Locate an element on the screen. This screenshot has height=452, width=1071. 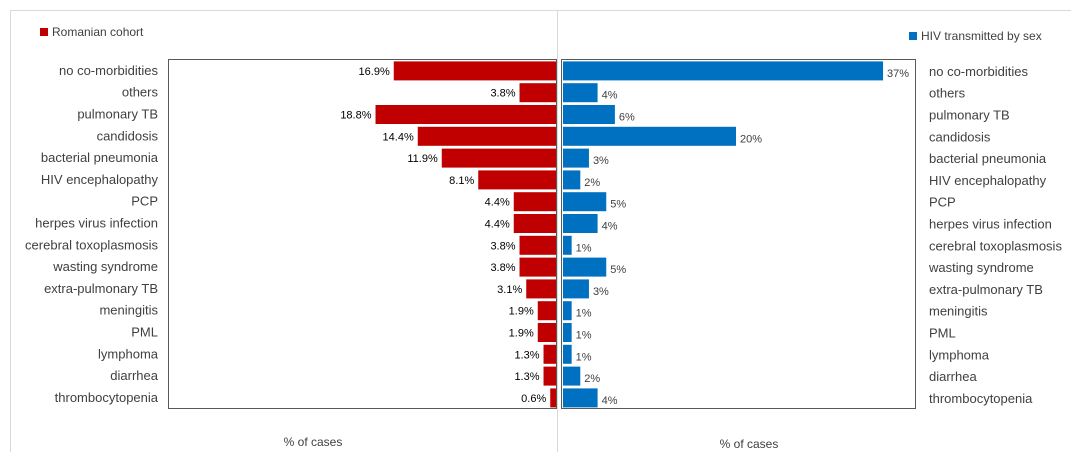
data-label-romanian: 3.1% is located at coordinates (509, 290).